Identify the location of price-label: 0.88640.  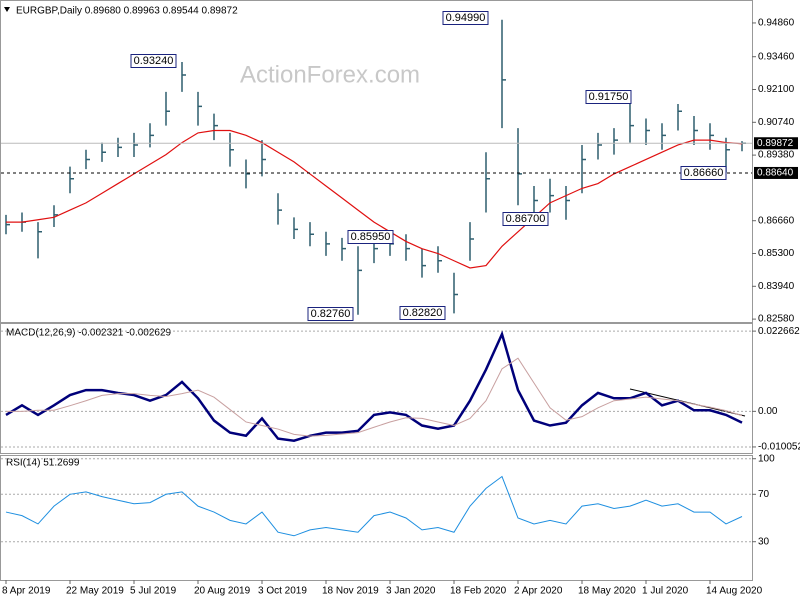
(775, 173).